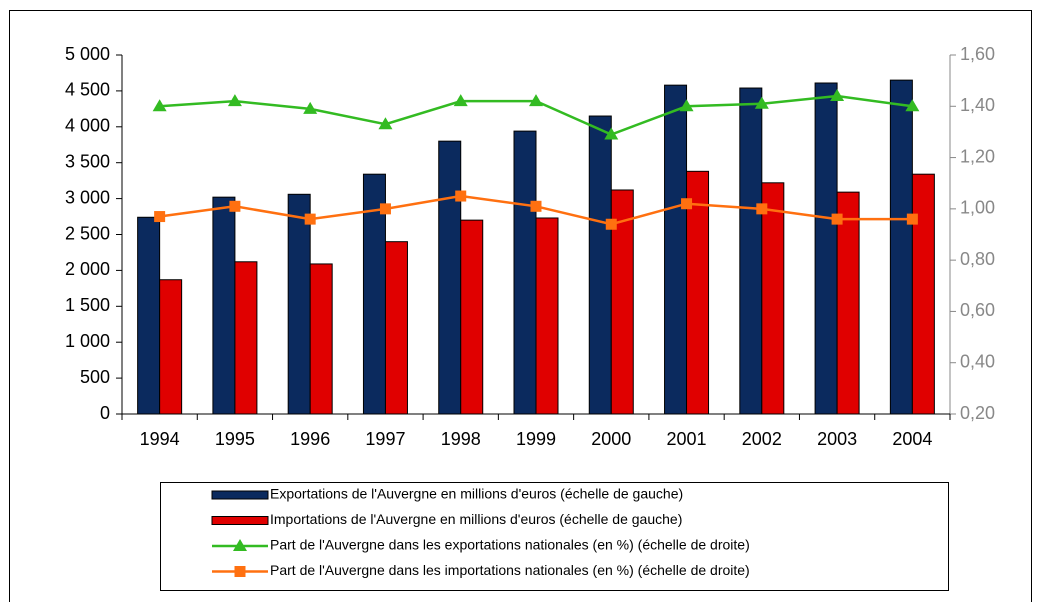 This screenshot has height=602, width=1040. I want to click on y-tick-label: 3 500, so click(87, 161).